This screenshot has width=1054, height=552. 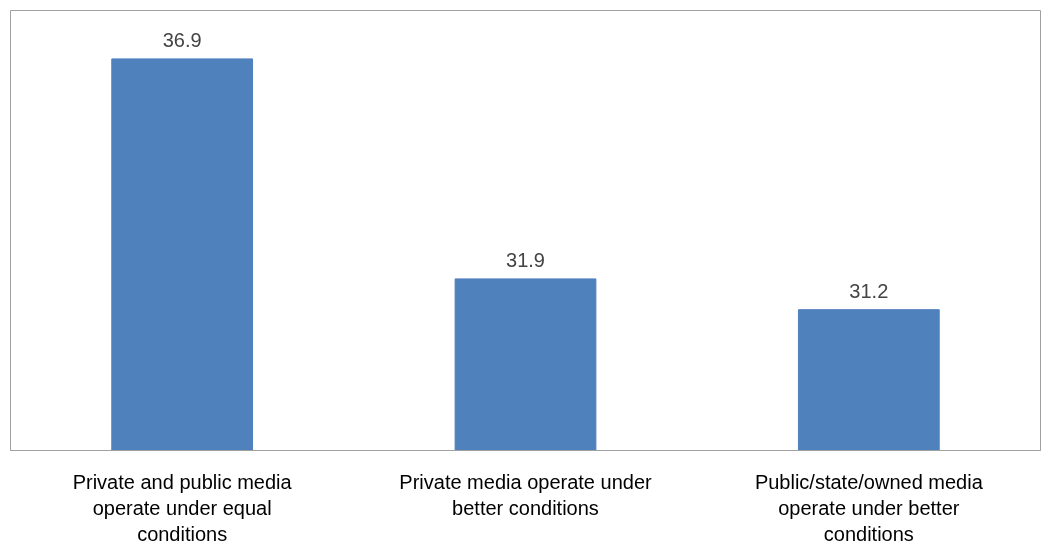 What do you see at coordinates (526, 494) in the screenshot?
I see `x-tick-label: Private media operate under better conditions` at bounding box center [526, 494].